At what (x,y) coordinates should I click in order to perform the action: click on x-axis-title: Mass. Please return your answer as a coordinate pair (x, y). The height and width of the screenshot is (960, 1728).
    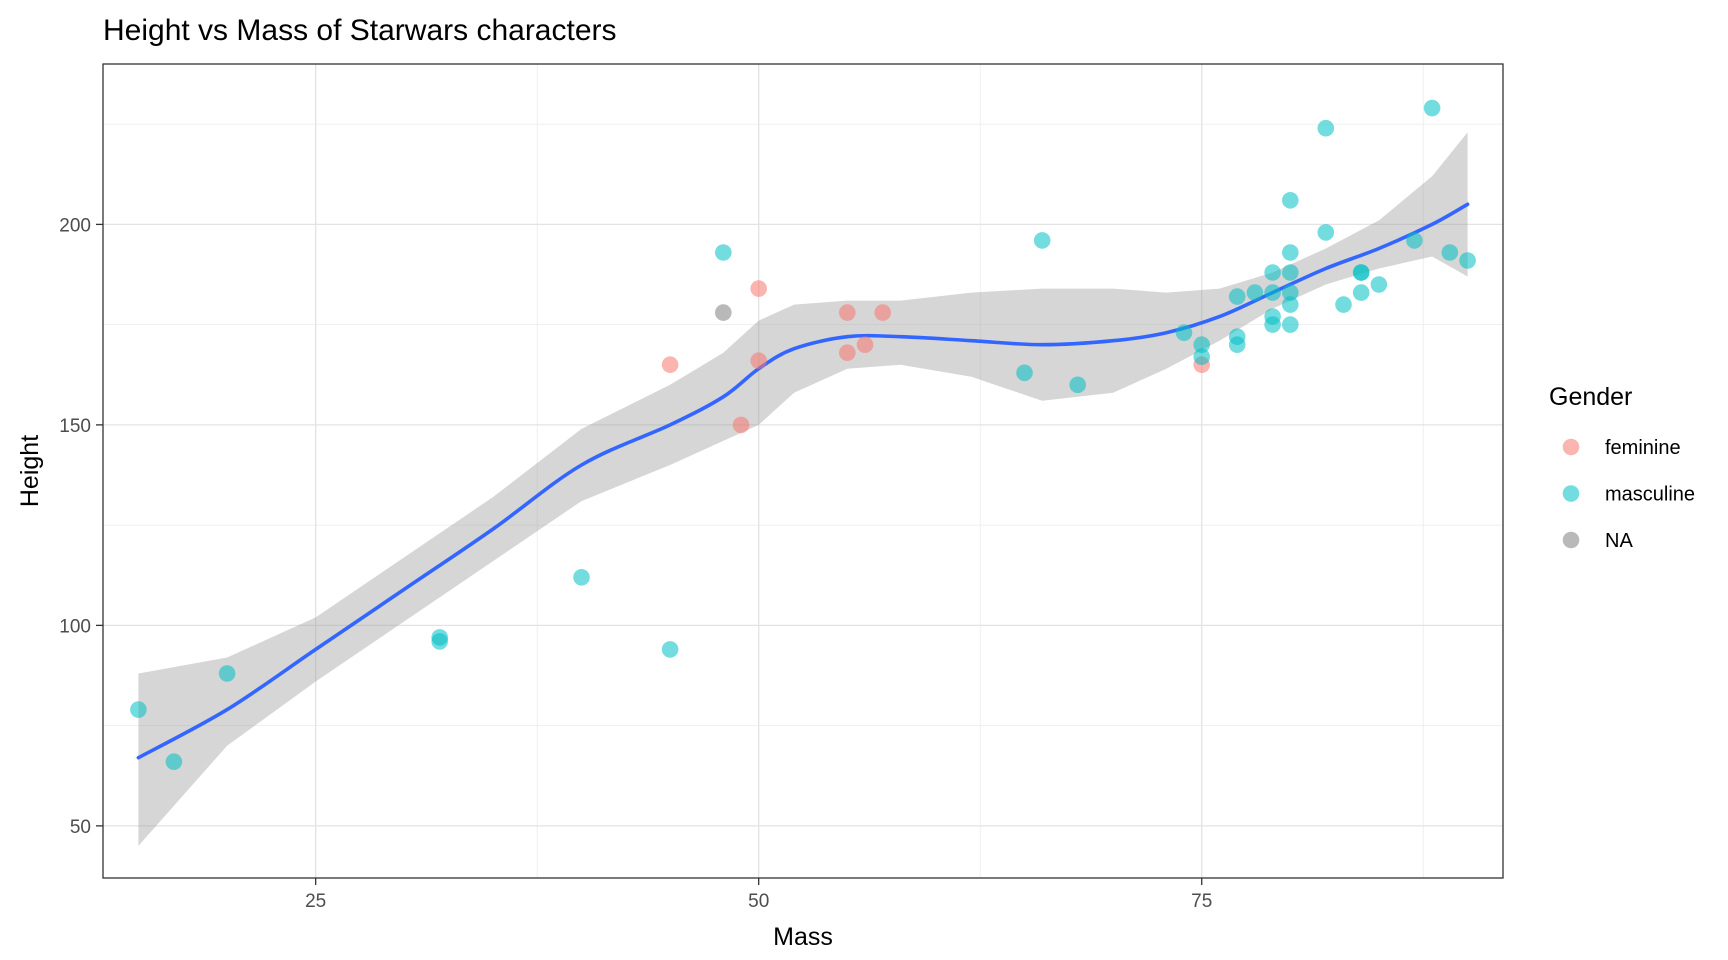
    Looking at the image, I should click on (803, 937).